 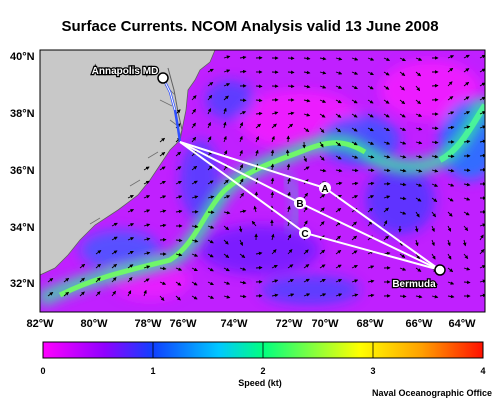 I want to click on lon-label-64: 64°W, so click(x=462, y=324).